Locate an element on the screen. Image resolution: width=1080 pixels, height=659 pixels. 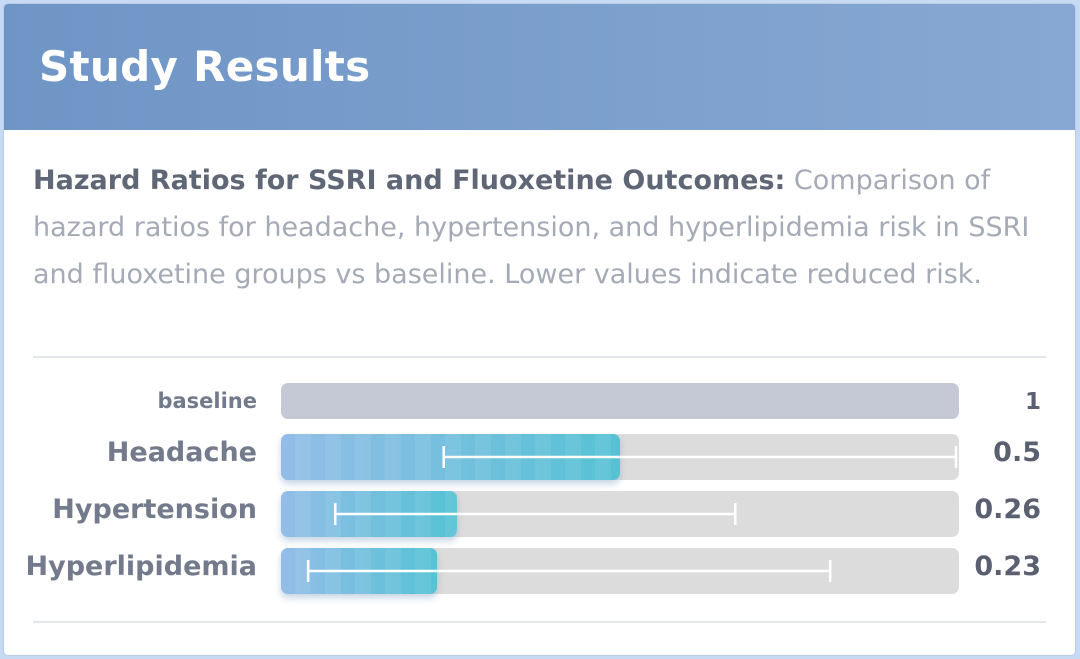
card-title: Study Results is located at coordinates (205, 66).